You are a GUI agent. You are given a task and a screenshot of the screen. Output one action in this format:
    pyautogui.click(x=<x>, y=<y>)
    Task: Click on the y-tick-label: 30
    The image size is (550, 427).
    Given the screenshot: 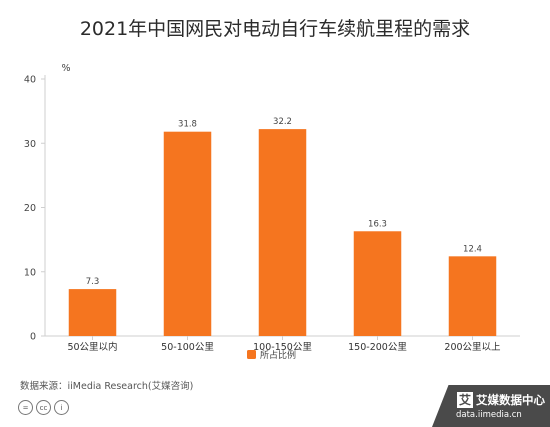 What is the action you would take?
    pyautogui.click(x=30, y=144)
    